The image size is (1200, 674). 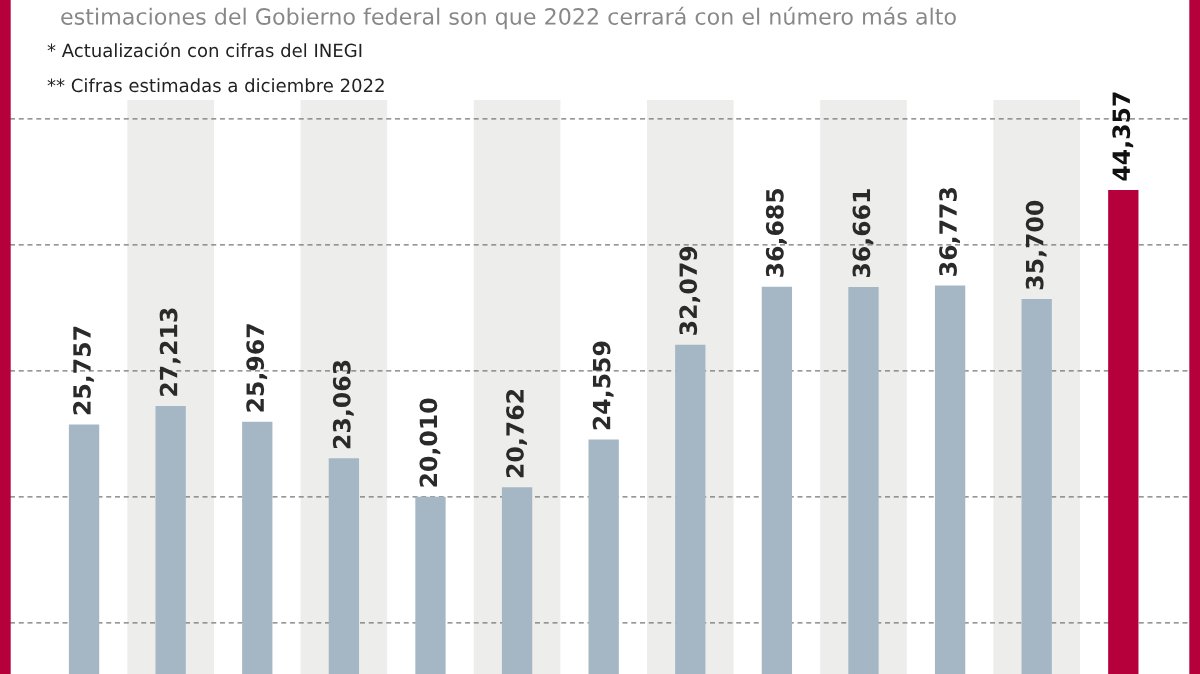 What do you see at coordinates (170, 352) in the screenshot?
I see `data-label: 27,213` at bounding box center [170, 352].